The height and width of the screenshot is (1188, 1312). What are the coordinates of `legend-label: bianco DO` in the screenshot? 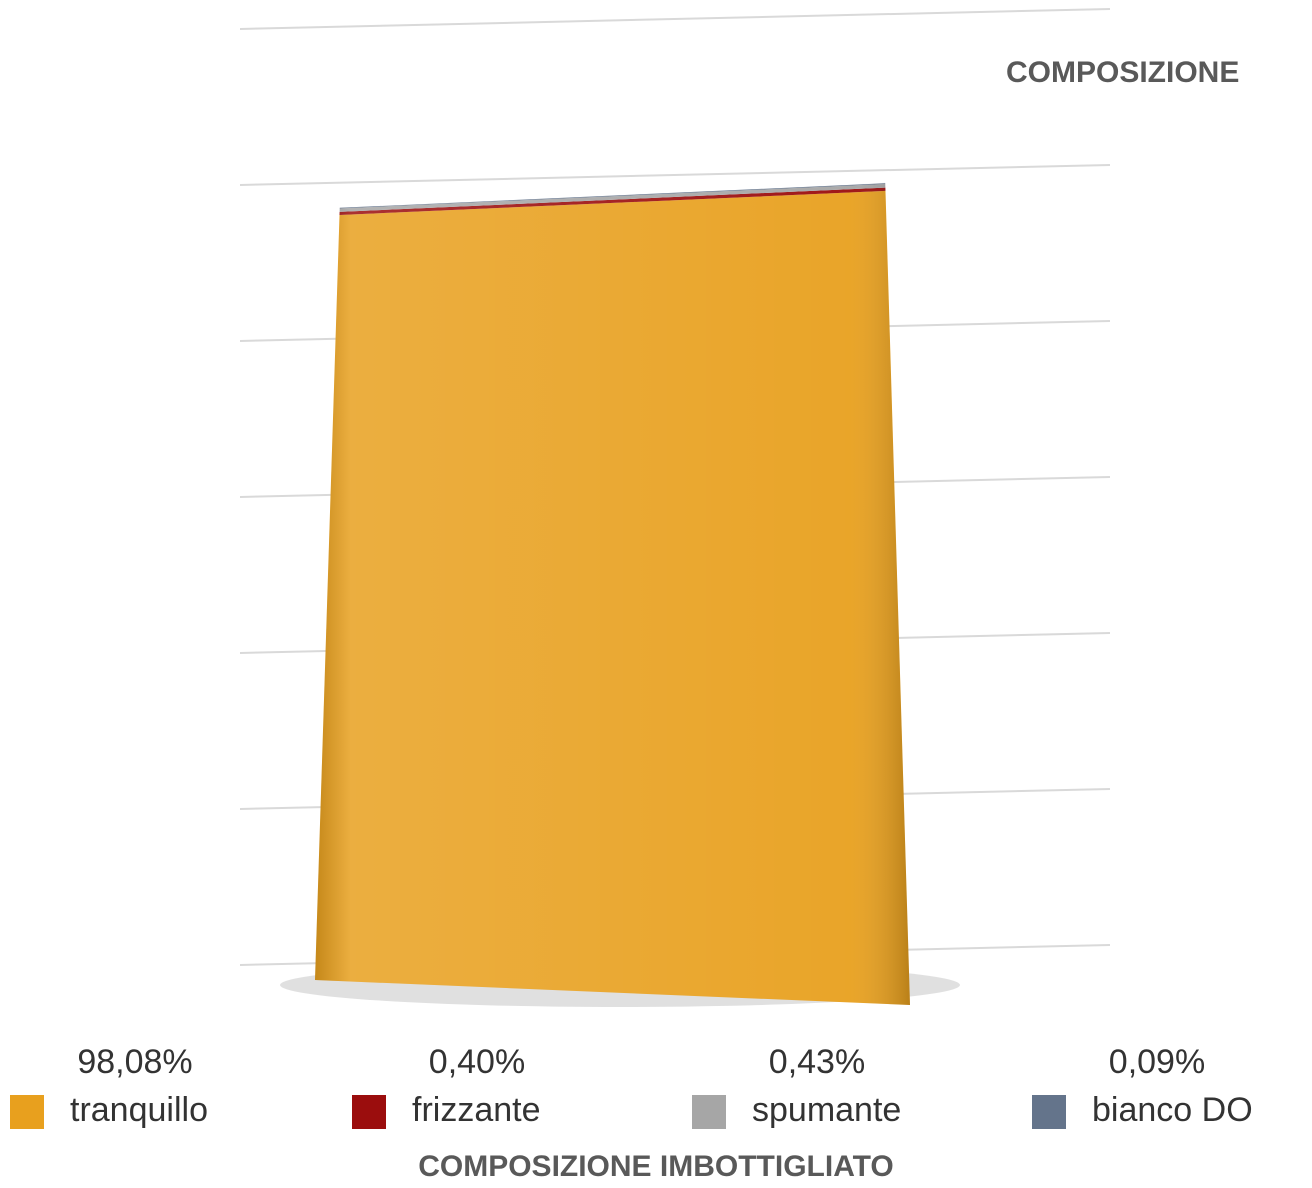 It's located at (1172, 1110).